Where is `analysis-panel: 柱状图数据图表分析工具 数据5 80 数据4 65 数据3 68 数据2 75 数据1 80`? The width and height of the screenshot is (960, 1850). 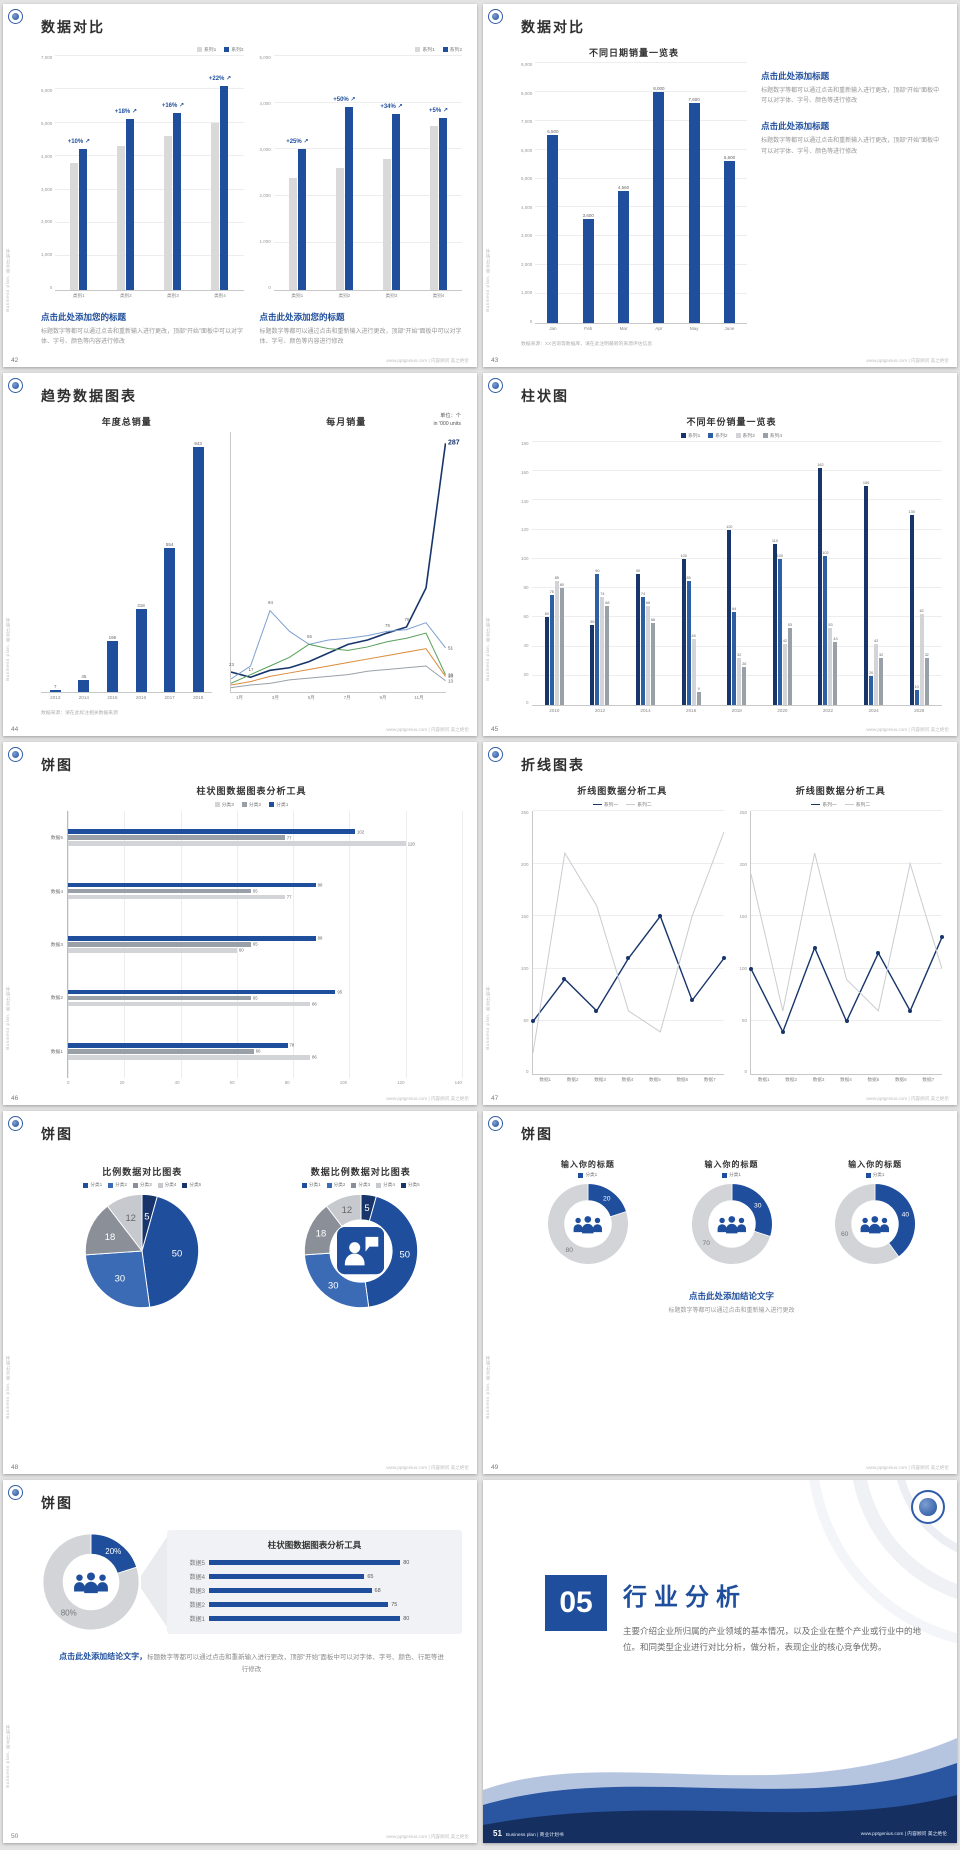 analysis-panel: 柱状图数据图表分析工具 数据5 80 数据4 65 数据3 68 数据2 75 数据1 80 is located at coordinates (314, 1582).